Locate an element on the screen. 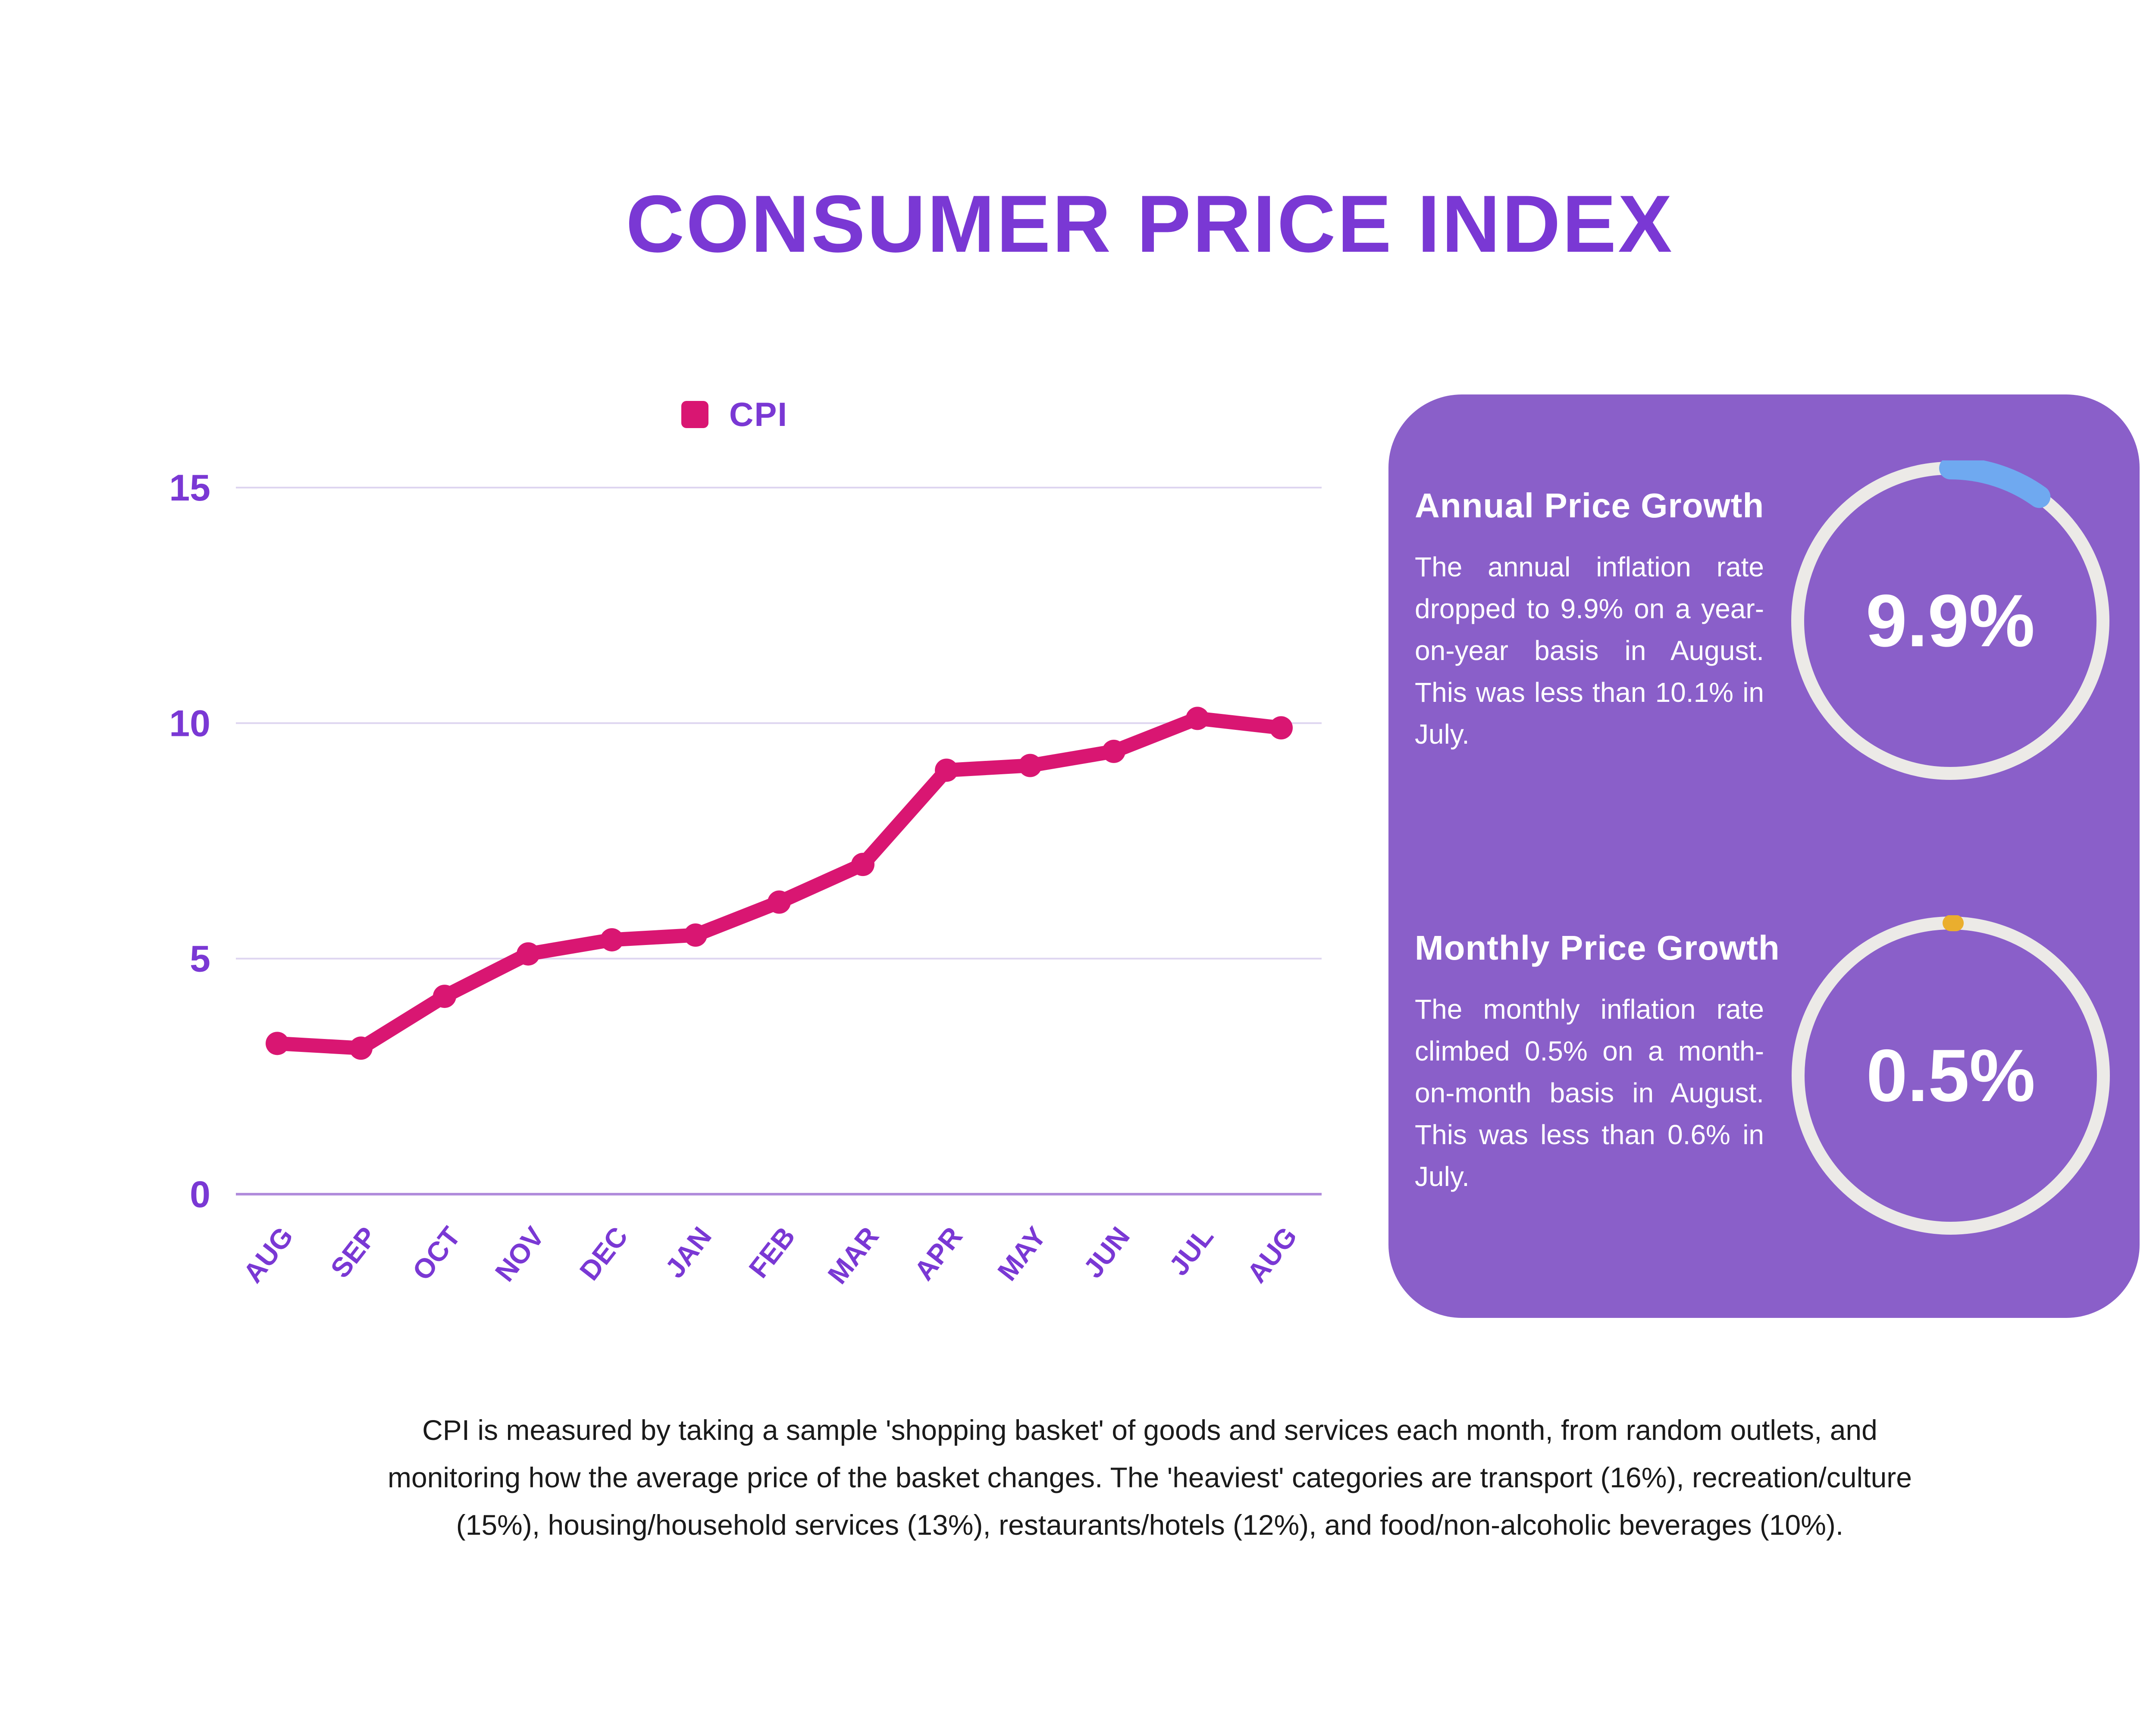 The height and width of the screenshot is (1724, 2156). x-axis-tick-label-jan-5: JAN is located at coordinates (688, 1252).